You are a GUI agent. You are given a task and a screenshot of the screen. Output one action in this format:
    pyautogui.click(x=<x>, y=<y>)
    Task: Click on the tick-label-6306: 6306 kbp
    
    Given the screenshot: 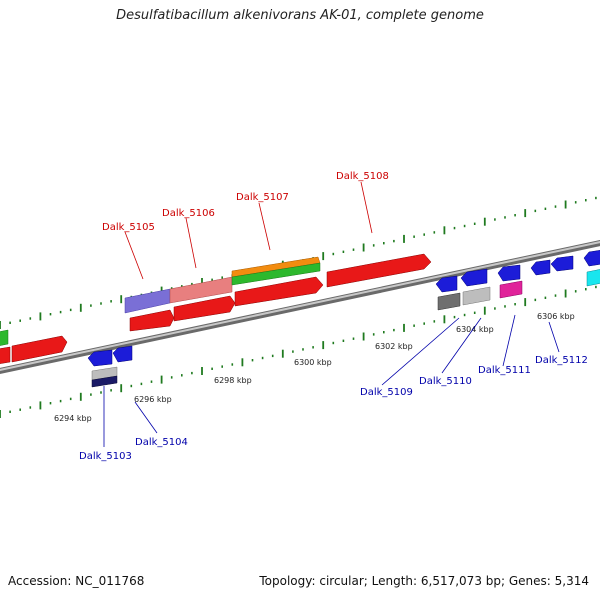 What is the action you would take?
    pyautogui.click(x=556, y=316)
    